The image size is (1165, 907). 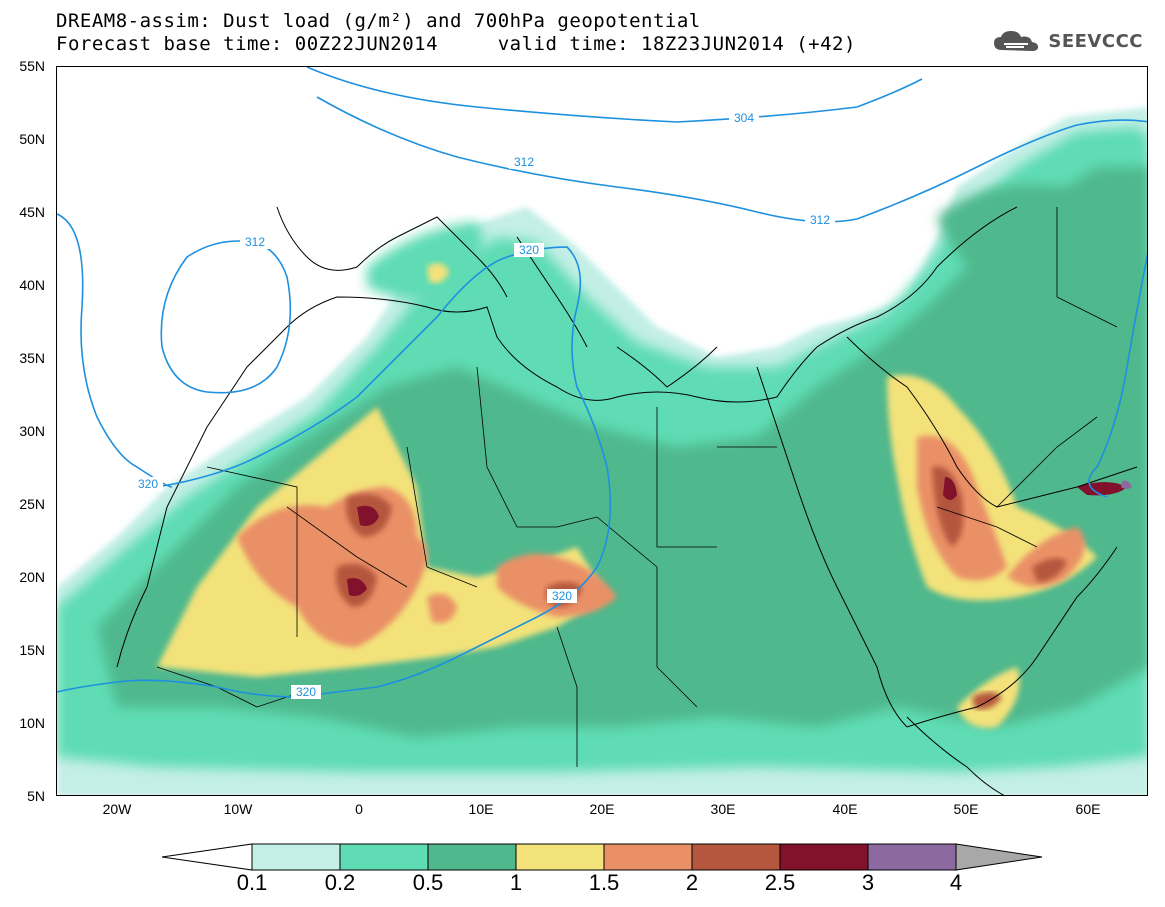 I want to click on contour-312-loop, so click(x=226, y=317).